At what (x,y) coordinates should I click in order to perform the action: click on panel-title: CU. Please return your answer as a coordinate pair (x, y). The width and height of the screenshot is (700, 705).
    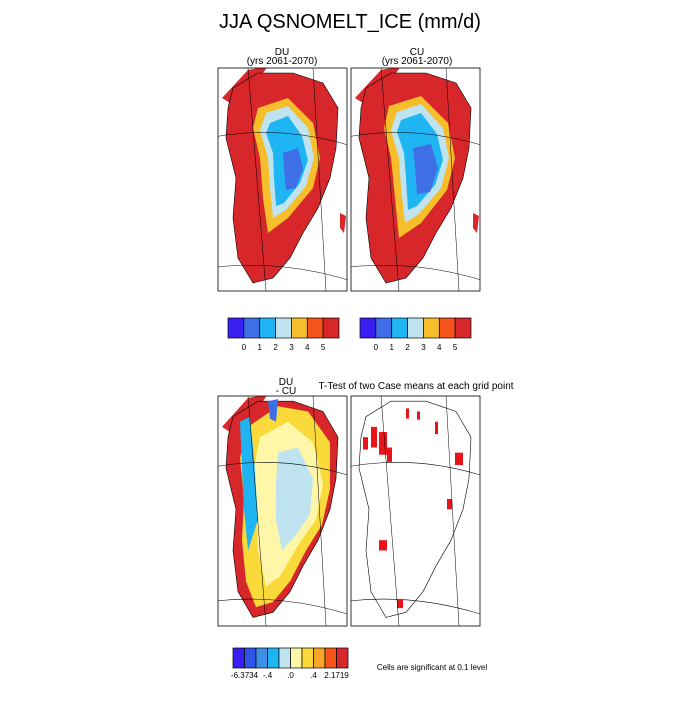
    Looking at the image, I should click on (417, 52).